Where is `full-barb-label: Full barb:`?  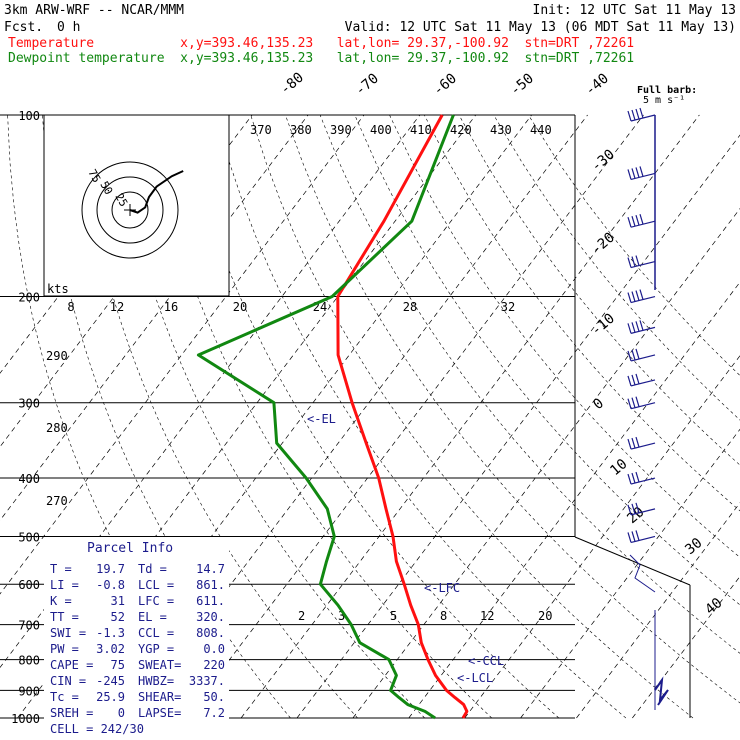 full-barb-label: Full barb: is located at coordinates (667, 90).